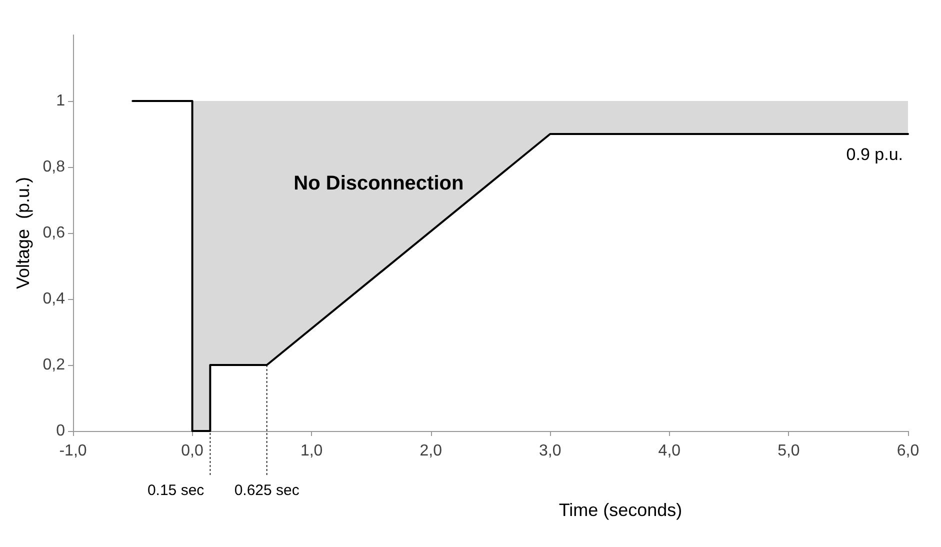 The image size is (941, 547). What do you see at coordinates (311, 451) in the screenshot?
I see `x-tick-label: 1,0` at bounding box center [311, 451].